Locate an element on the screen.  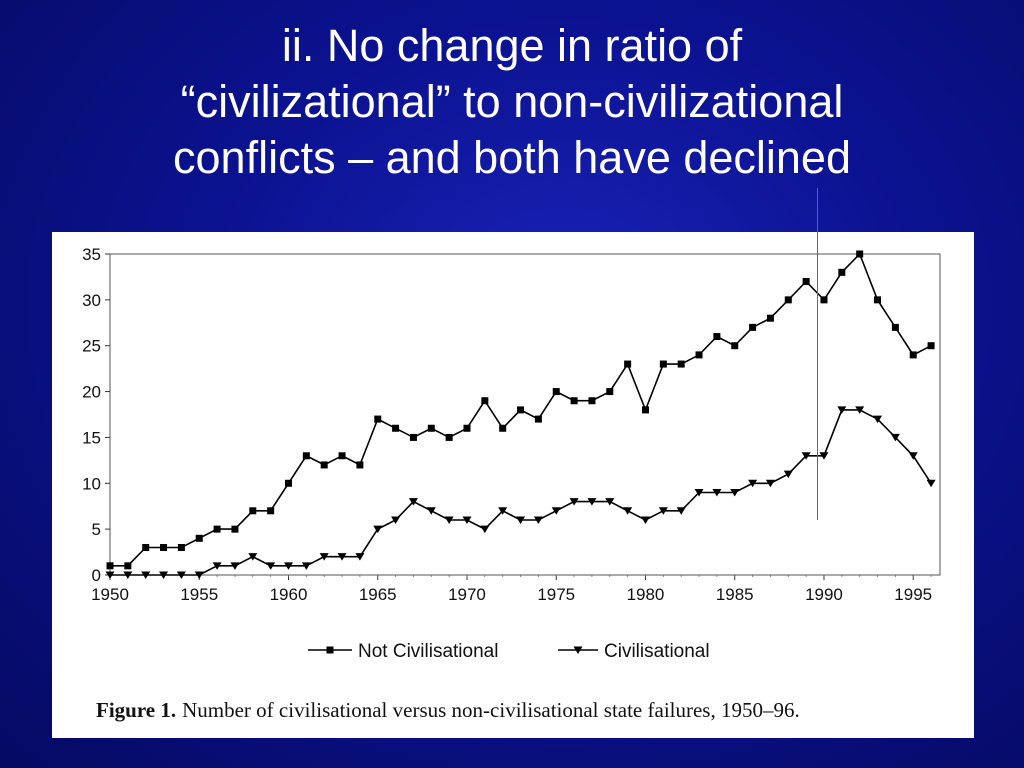
marker-line is located at coordinates (817, 354).